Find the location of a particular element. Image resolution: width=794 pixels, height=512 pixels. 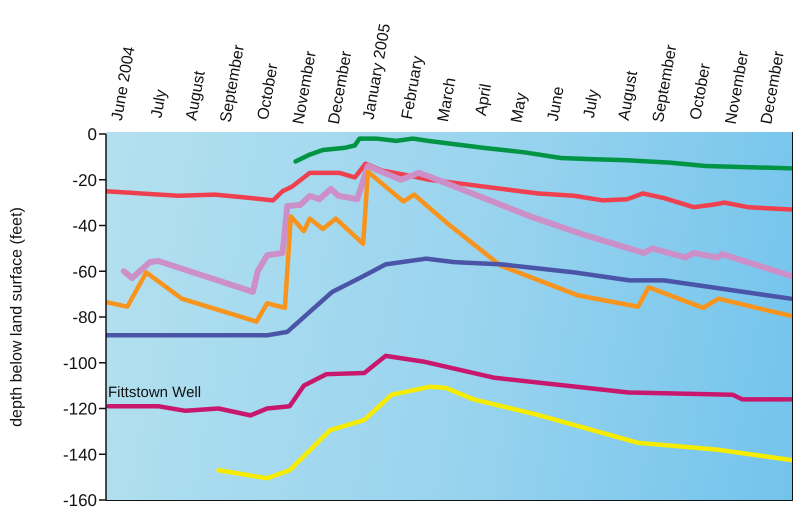

x-tick-label: January 2005 is located at coordinates (377, 71).